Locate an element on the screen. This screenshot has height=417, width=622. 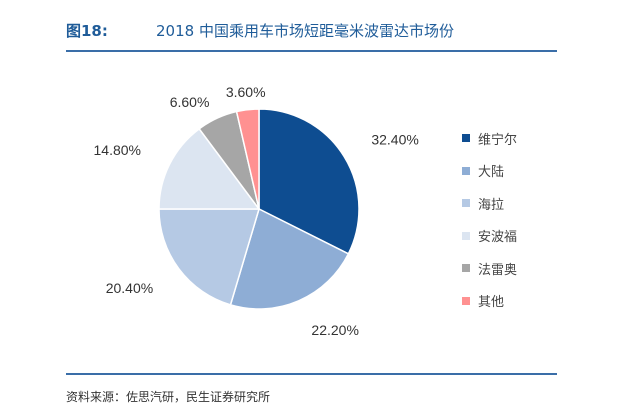
legend-label: 大陆 is located at coordinates (491, 173).